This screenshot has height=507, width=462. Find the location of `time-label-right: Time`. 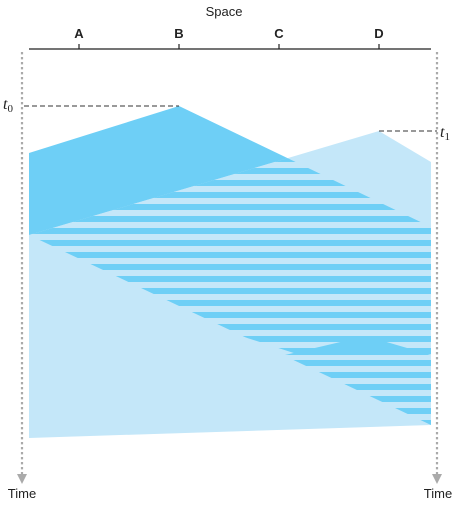

time-label-right: Time is located at coordinates (438, 493).